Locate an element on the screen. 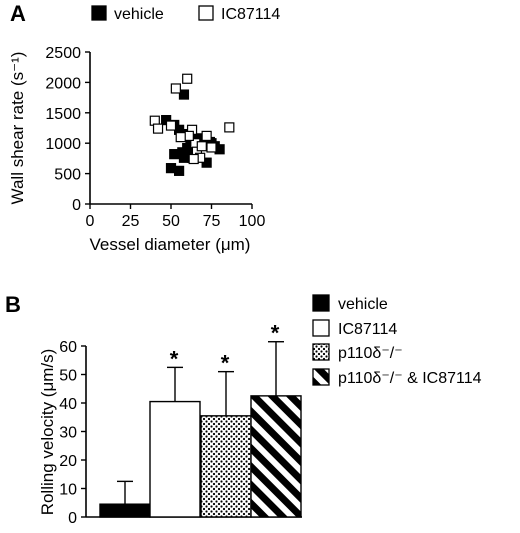 This screenshot has width=520, height=533. scatter-x-axis-label: Vessel diameter (μm) is located at coordinates (170, 244).